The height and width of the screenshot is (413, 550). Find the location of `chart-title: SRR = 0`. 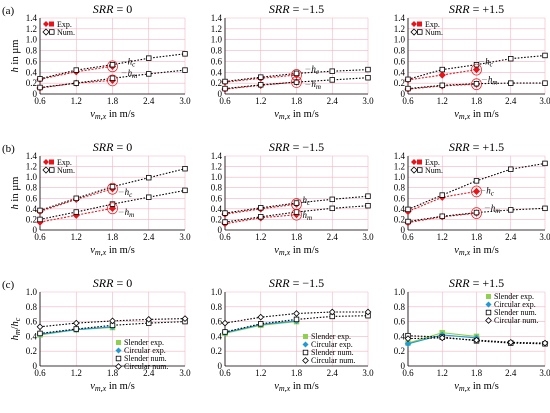

chart-title: SRR = 0 is located at coordinates (112, 283).